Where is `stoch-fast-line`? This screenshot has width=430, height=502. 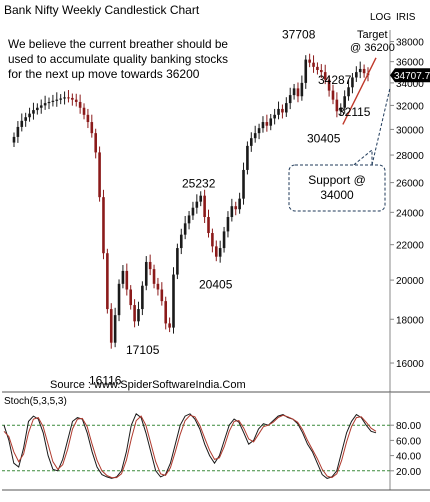
stoch-fast-line is located at coordinates (190, 446).